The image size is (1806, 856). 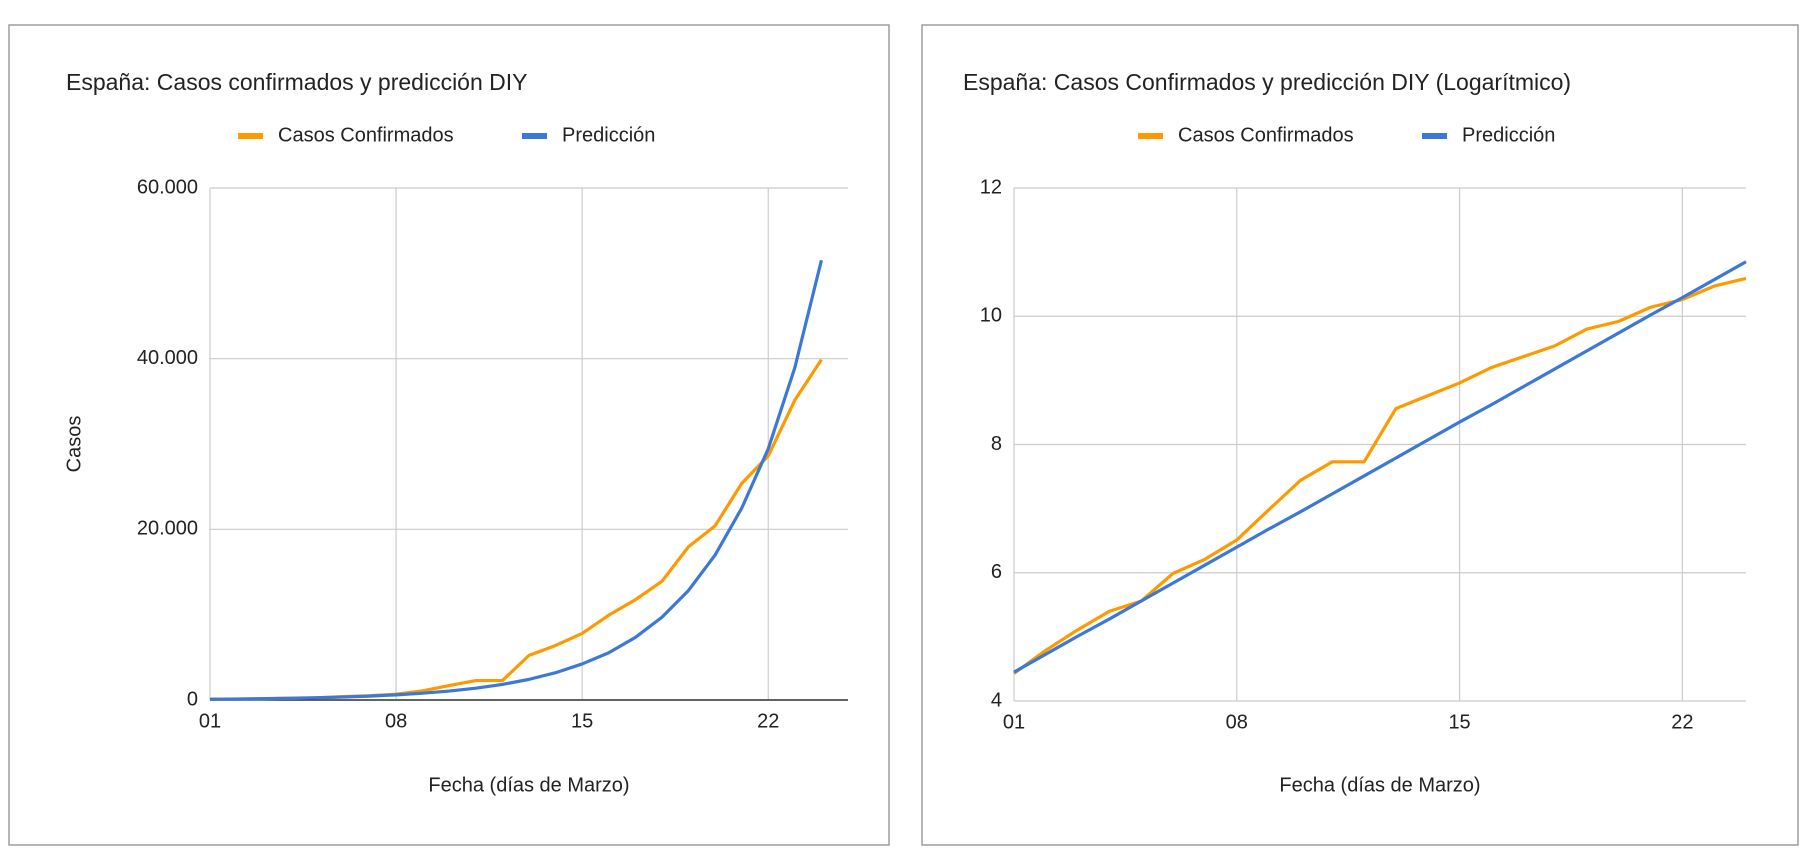 I want to click on y-tick-label: 0, so click(x=192, y=699).